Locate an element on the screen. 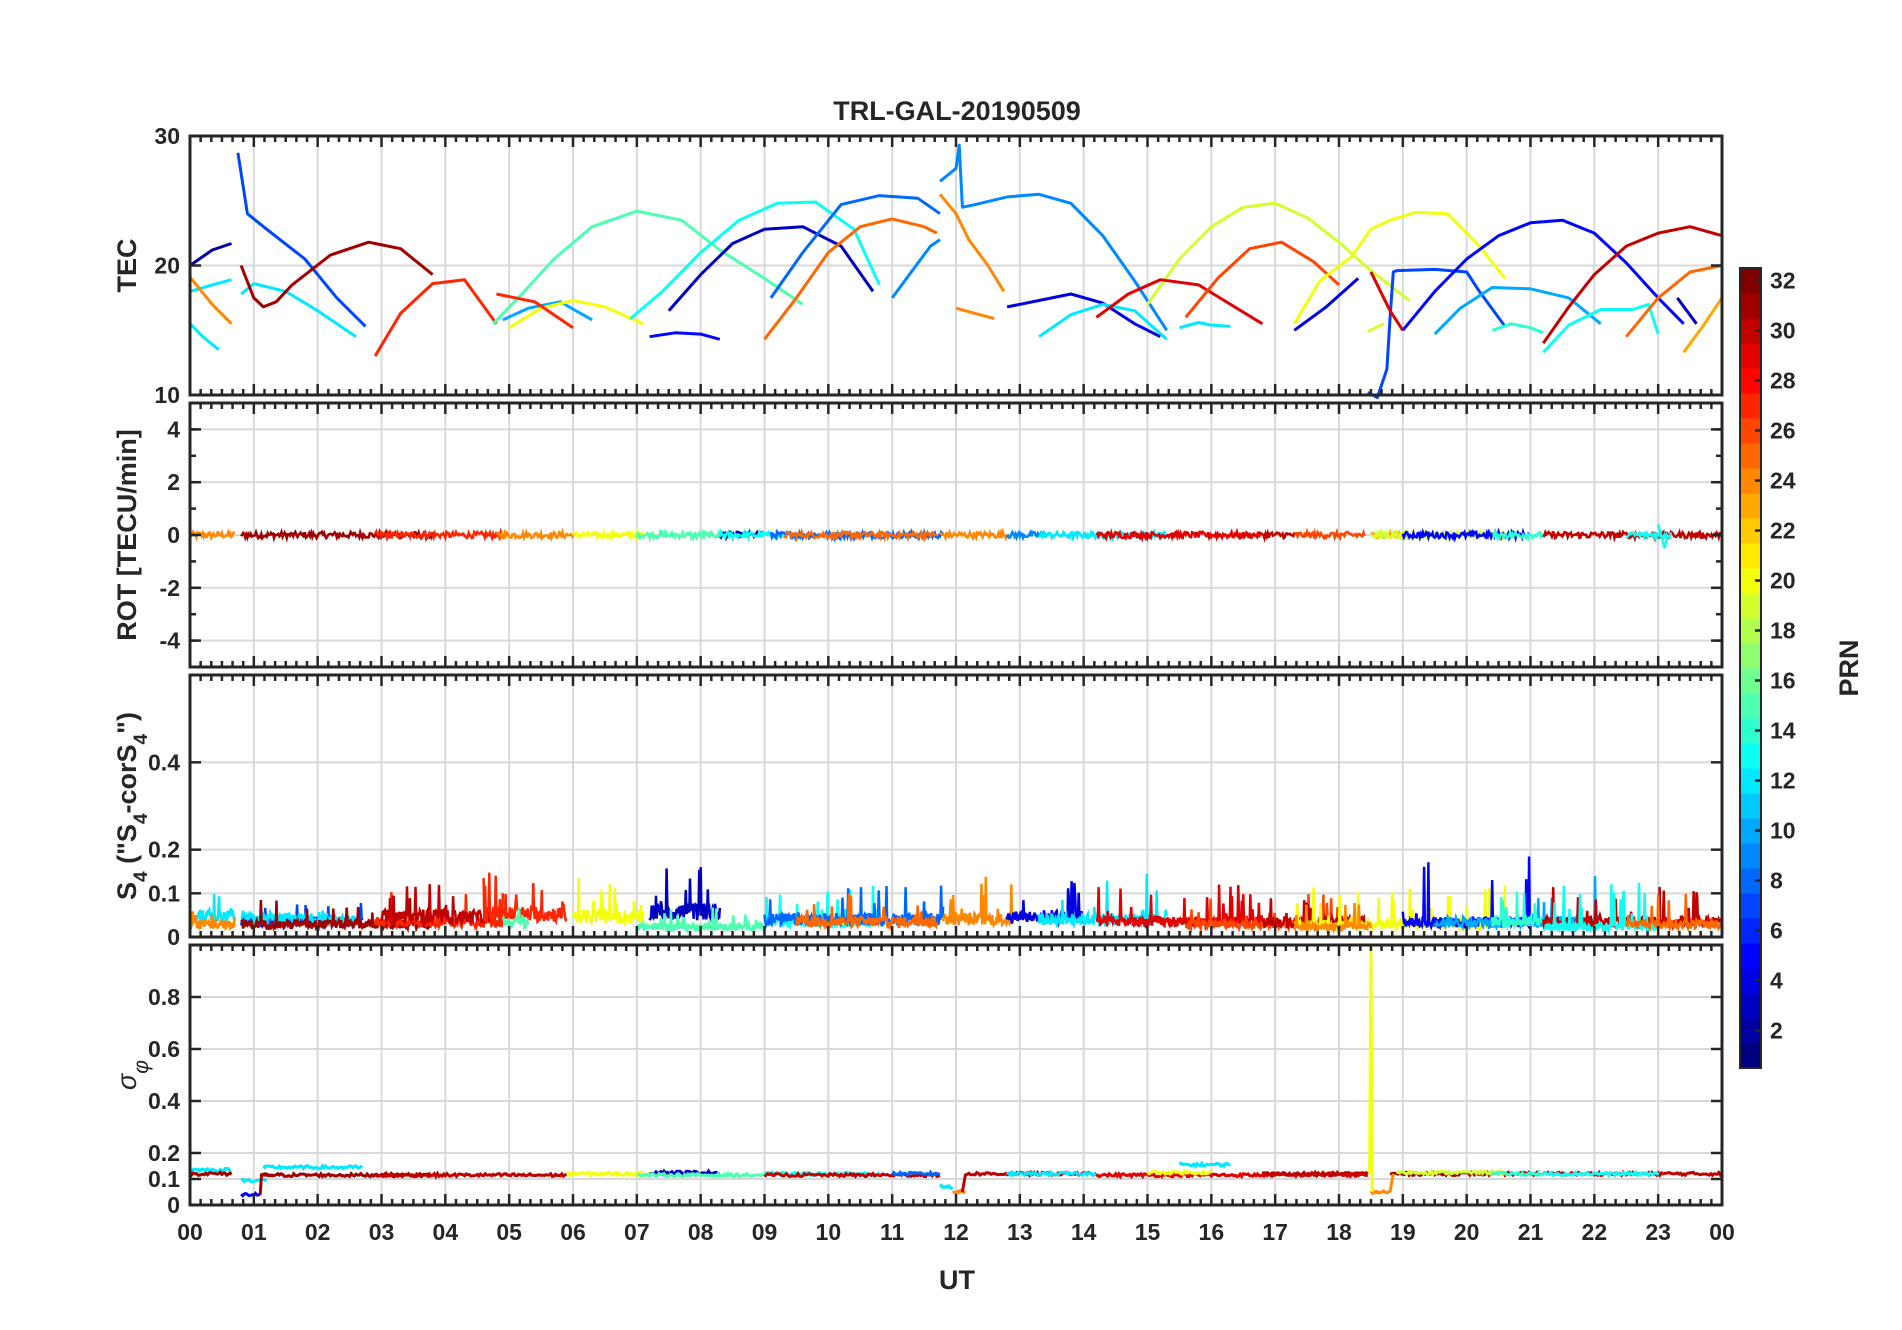 The image size is (1902, 1330). y-axis-label-tec: TEC is located at coordinates (127, 266).